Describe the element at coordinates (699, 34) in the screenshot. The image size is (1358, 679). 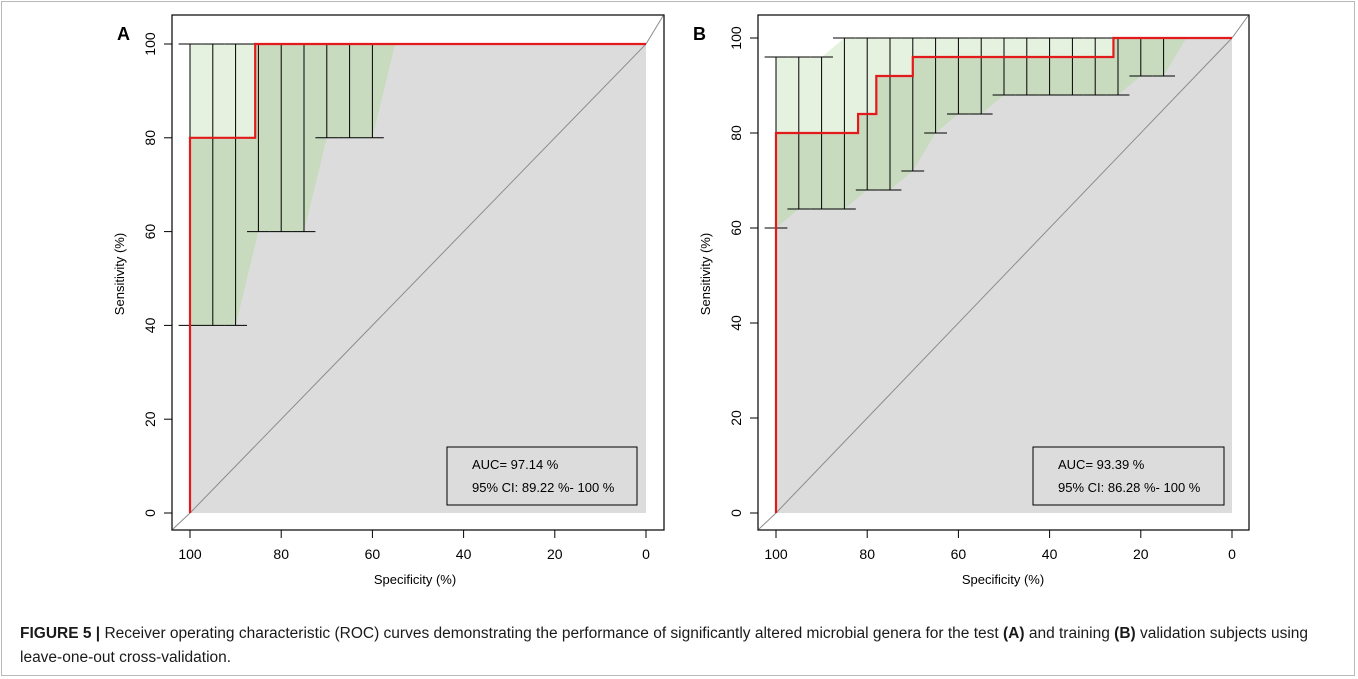
I see `panel-letter: B` at that location.